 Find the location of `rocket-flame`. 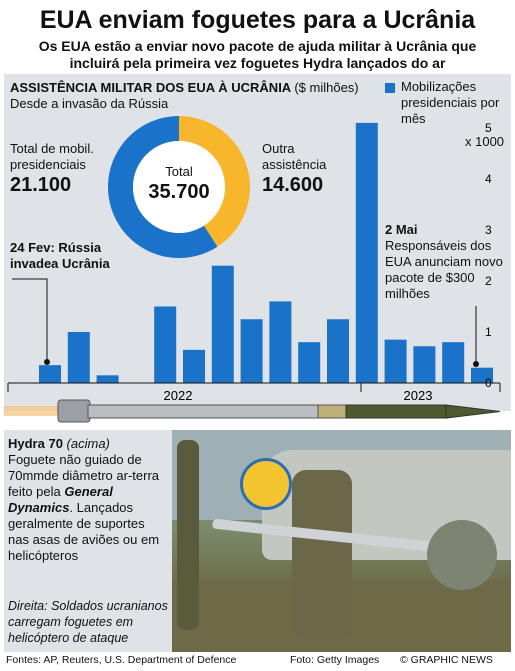

rocket-flame is located at coordinates (34, 411).